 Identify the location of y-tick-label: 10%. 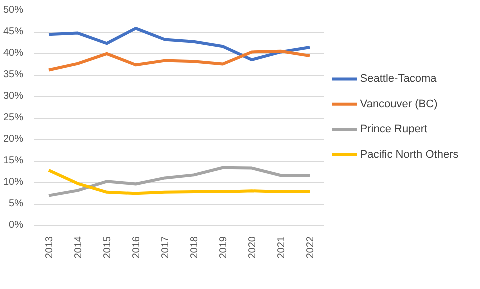
(13, 182).